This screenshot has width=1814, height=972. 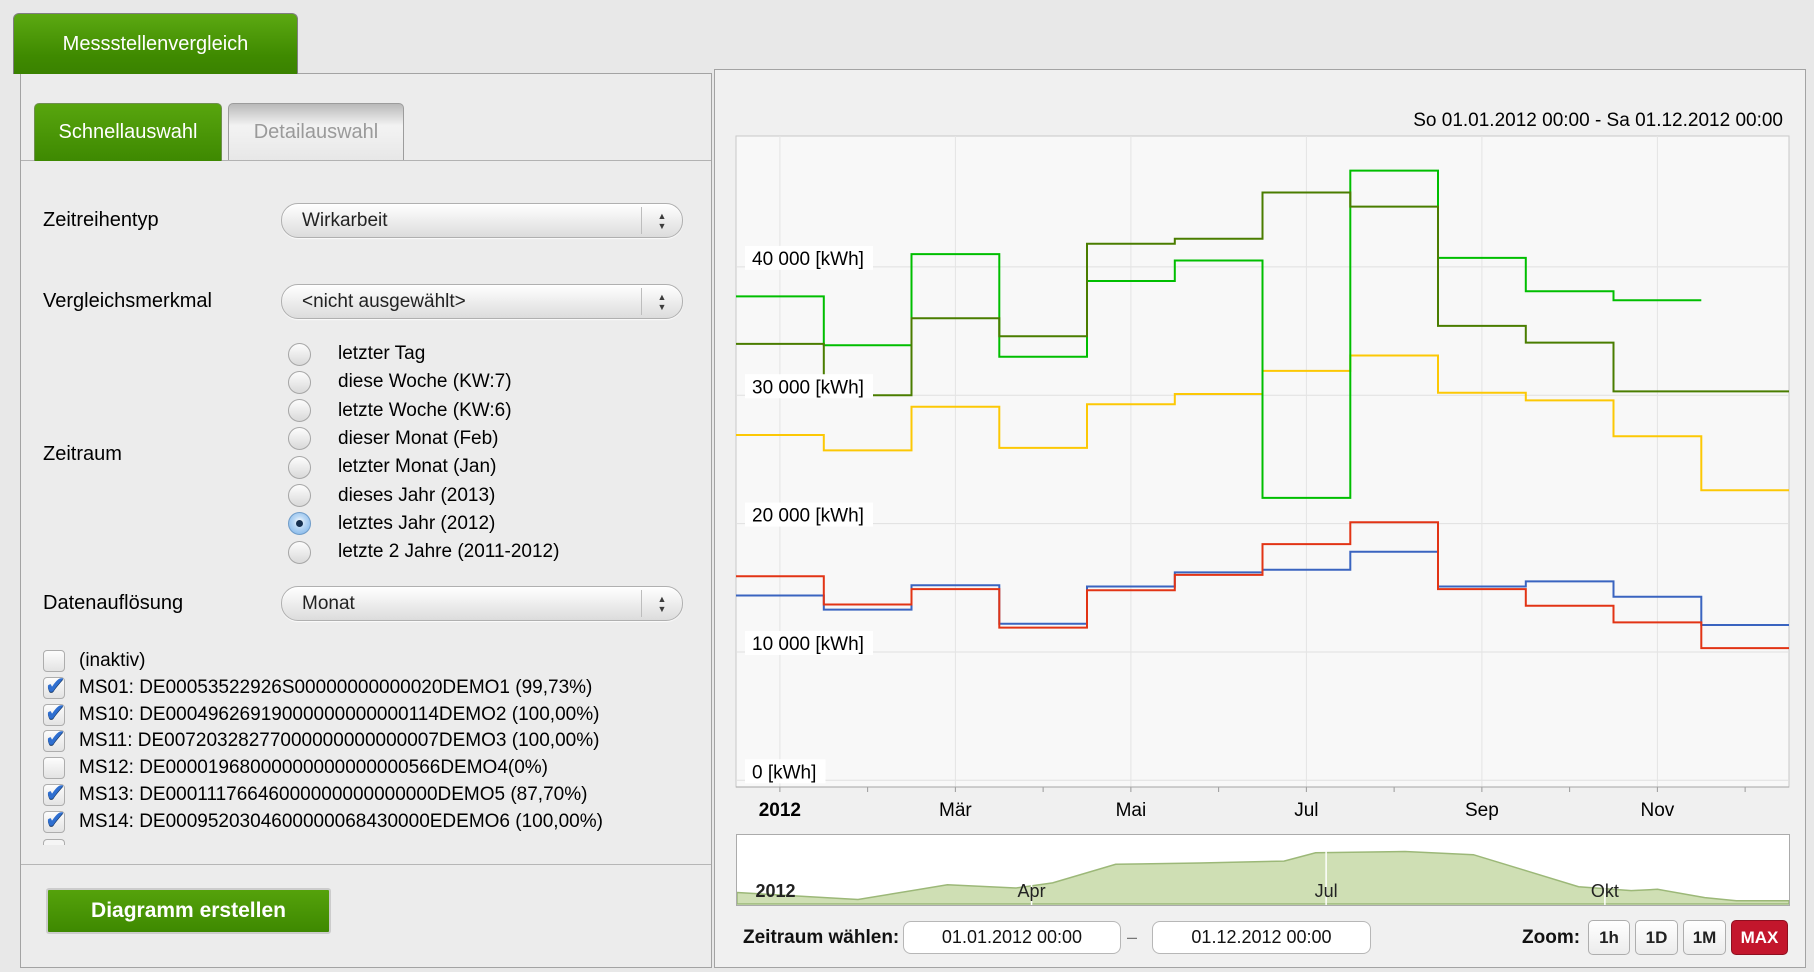 I want to click on zeitraum-option-5: dieses Jahr (2013), so click(x=391, y=496).